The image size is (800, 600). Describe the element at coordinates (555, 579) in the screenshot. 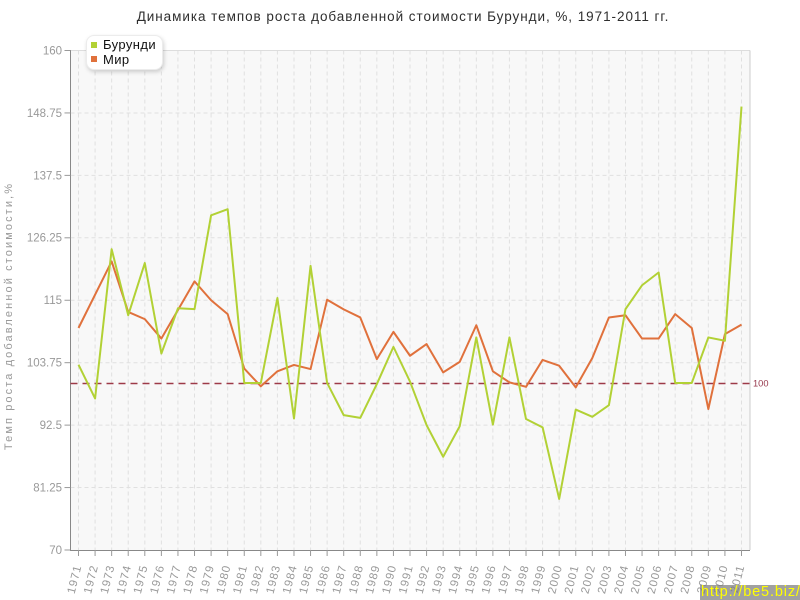

I see `svg-text: 2000` at that location.